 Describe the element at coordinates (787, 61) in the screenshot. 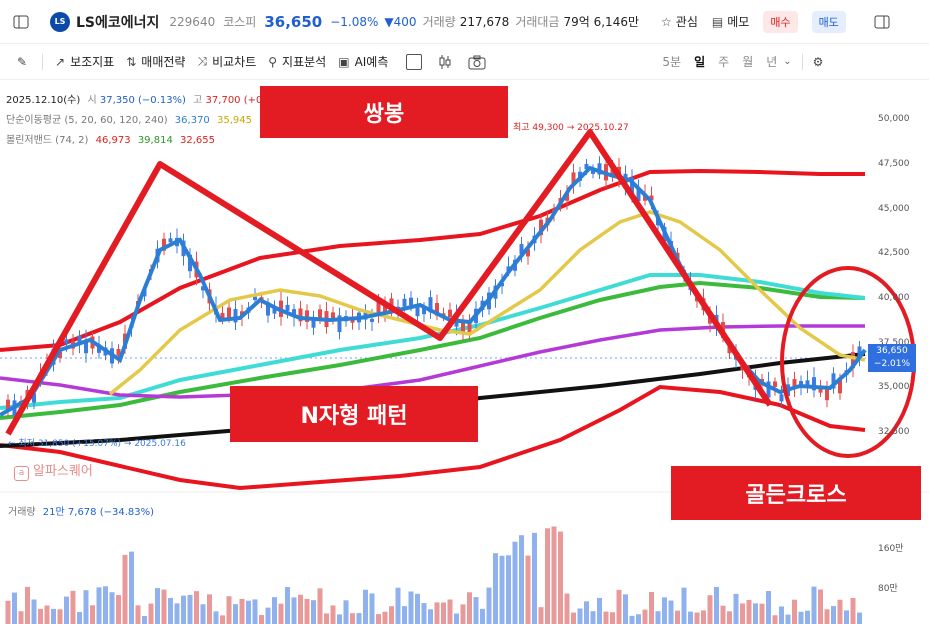

I see `chevron-down-icon: ⌄` at that location.